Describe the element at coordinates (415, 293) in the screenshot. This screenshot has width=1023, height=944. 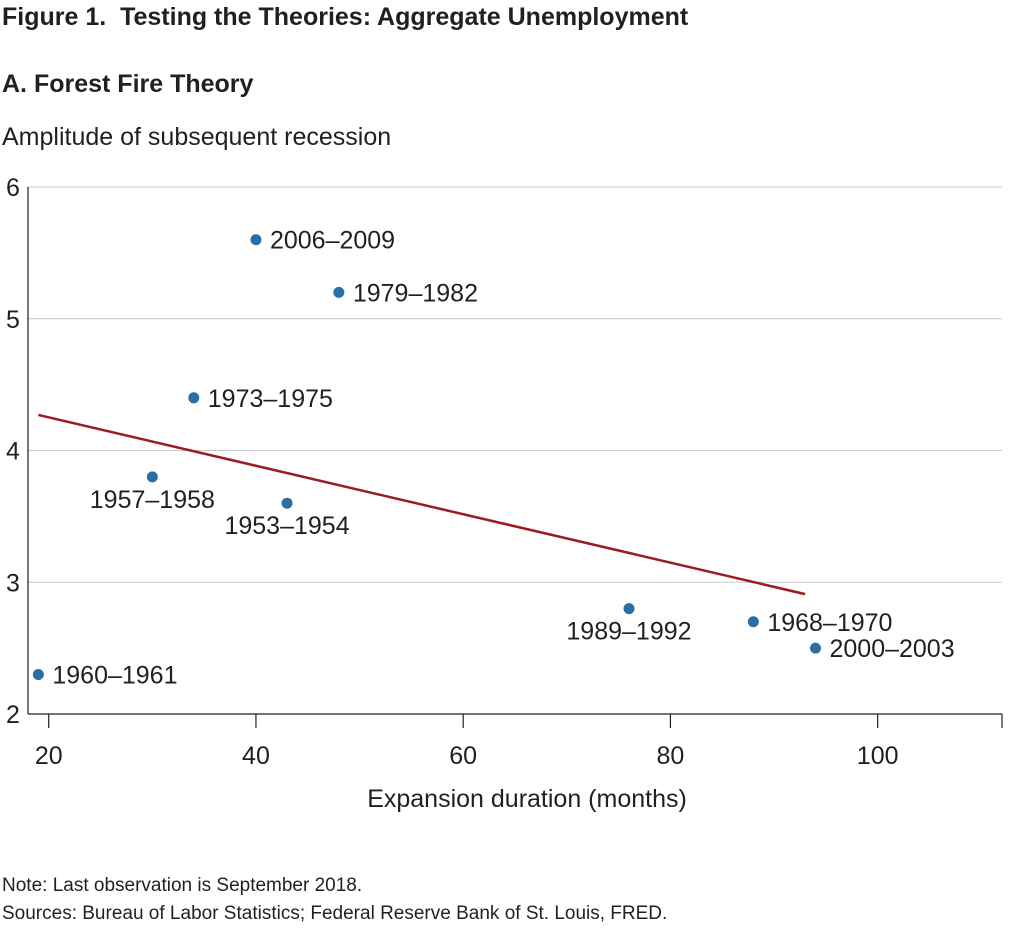
I see `data-point-label: 1979–1982` at that location.